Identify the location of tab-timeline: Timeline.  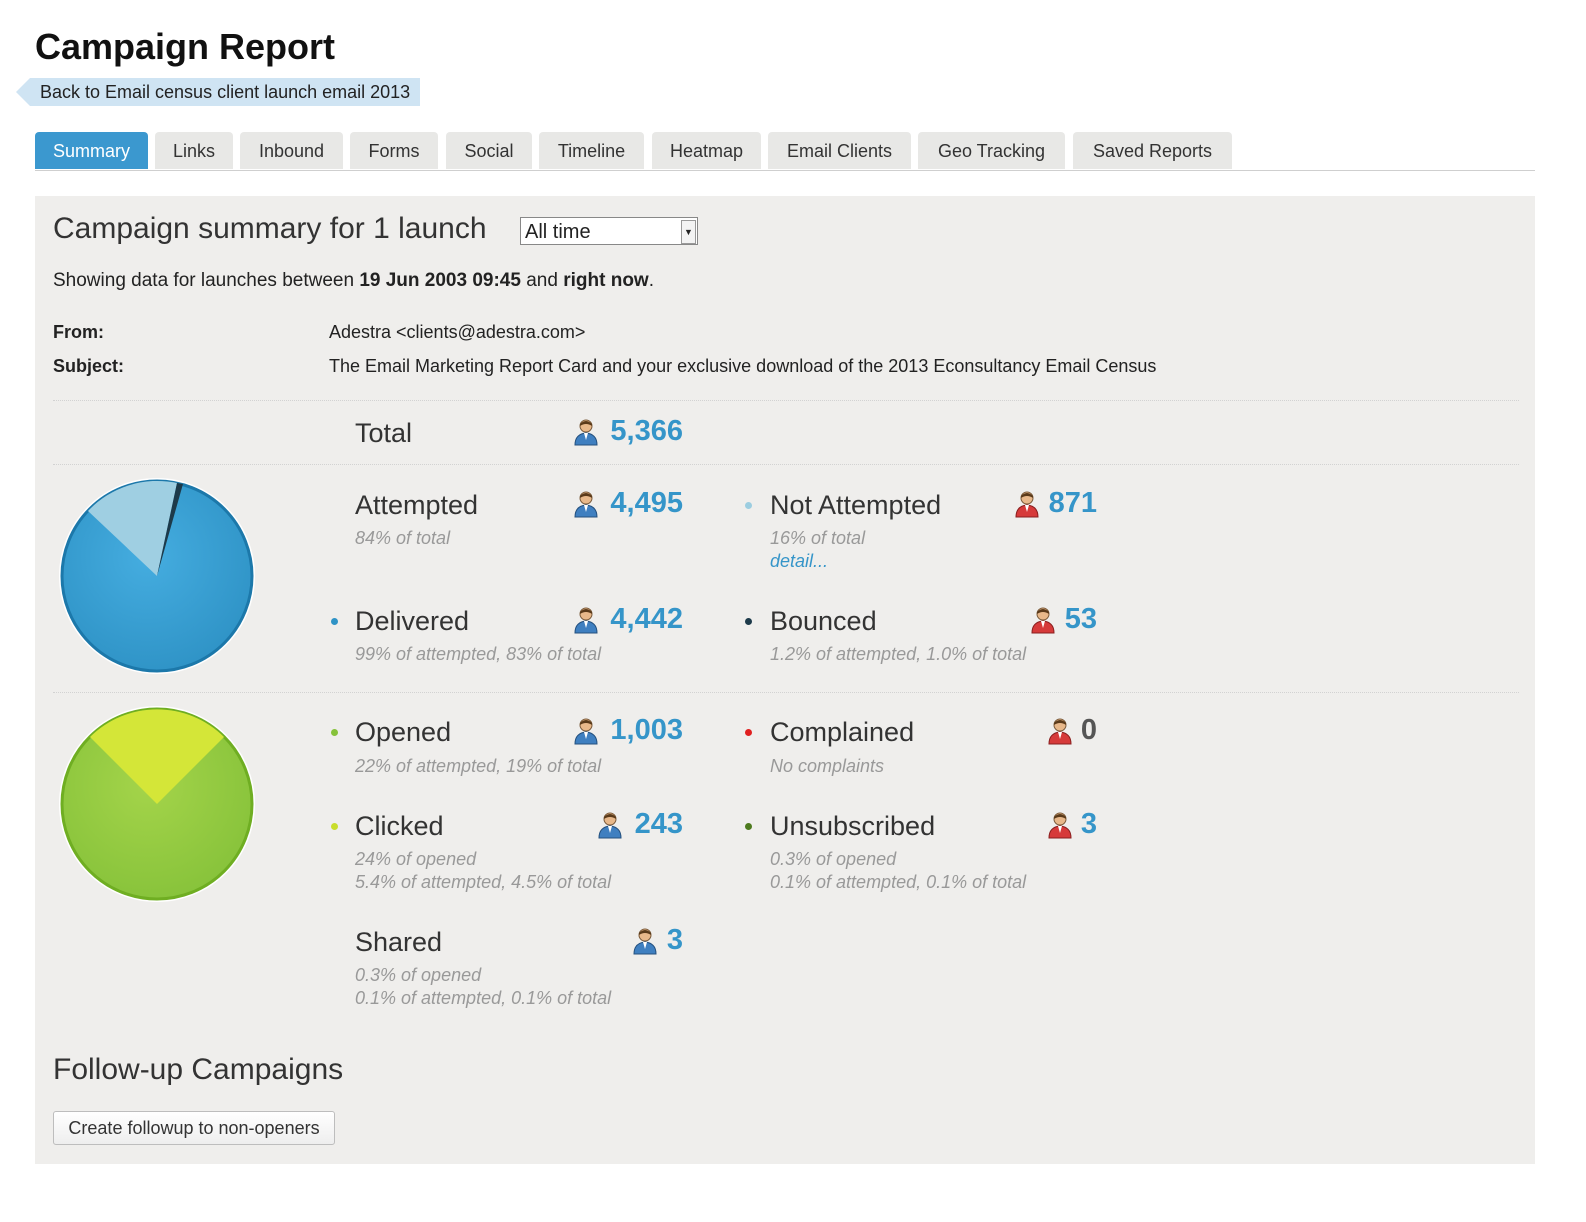
(591, 150).